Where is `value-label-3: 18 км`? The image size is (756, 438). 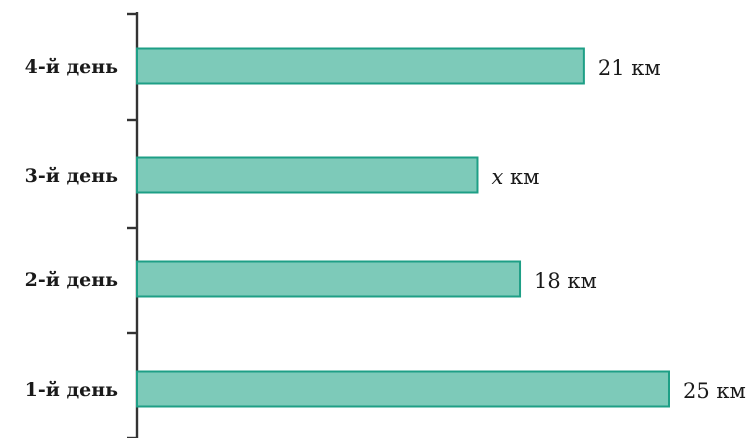
value-label-3: 18 км is located at coordinates (565, 281).